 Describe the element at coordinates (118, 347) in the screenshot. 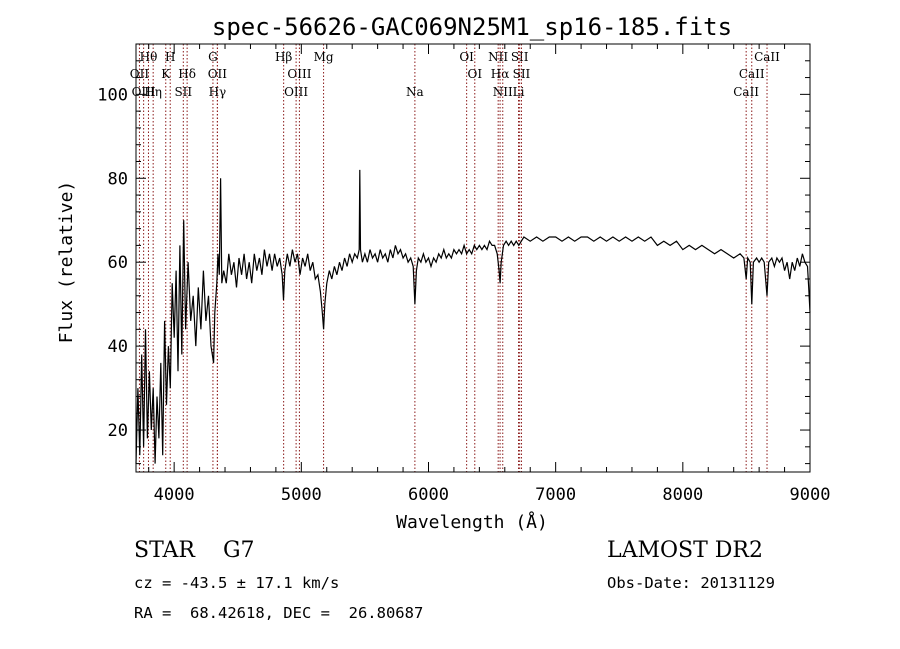

I see `y-tick-label-1: 40` at that location.